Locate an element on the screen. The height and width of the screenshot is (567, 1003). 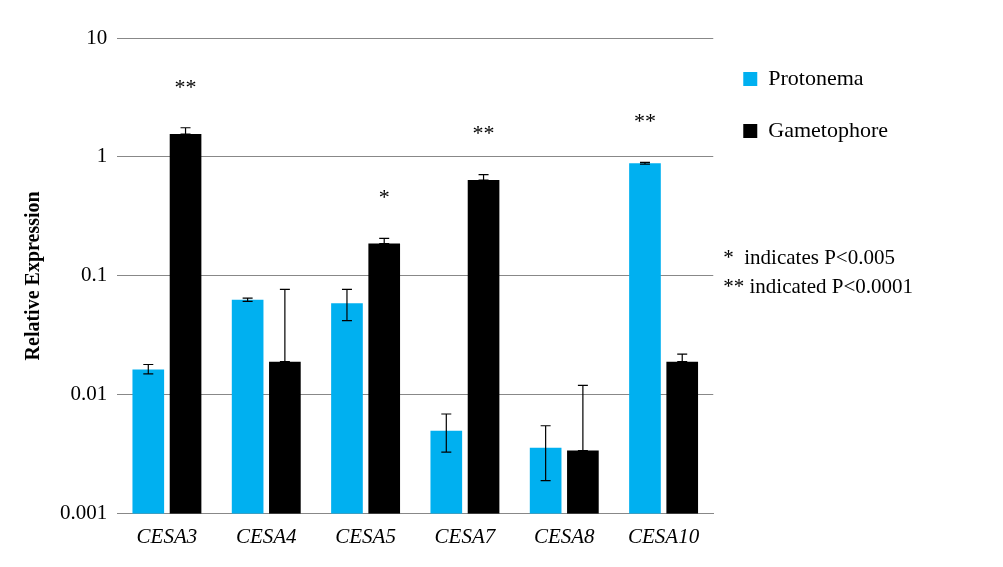
x-tick-label: CESA7 is located at coordinates (465, 535).